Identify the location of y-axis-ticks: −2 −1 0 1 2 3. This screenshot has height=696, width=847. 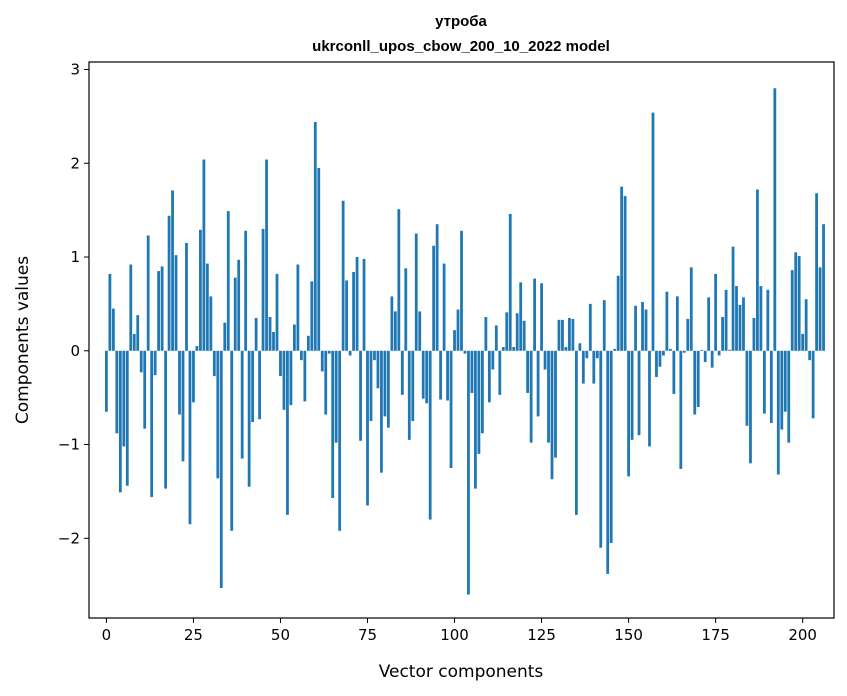
(73, 304).